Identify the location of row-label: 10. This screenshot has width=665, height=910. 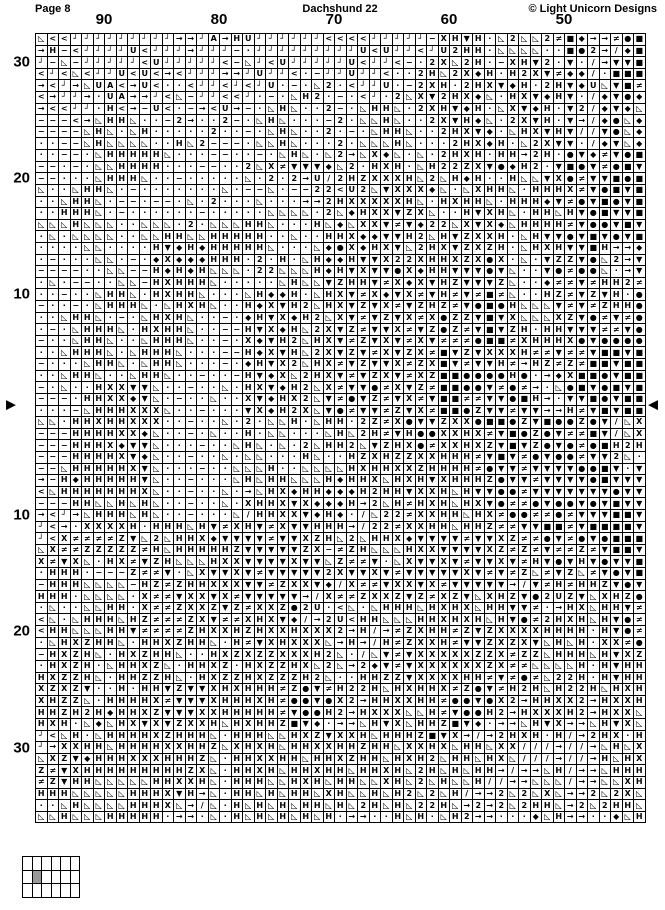
(21, 294).